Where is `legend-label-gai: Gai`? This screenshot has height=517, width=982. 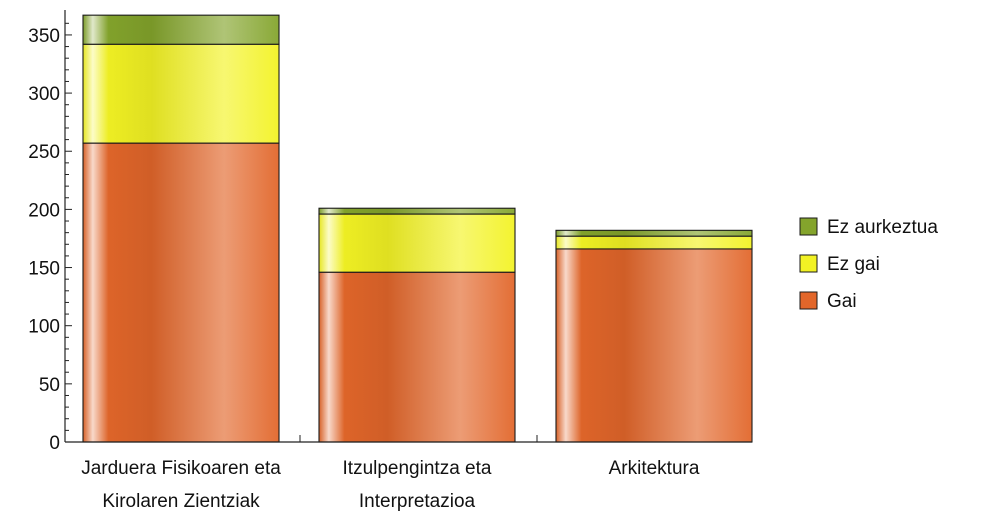
legend-label-gai: Gai is located at coordinates (842, 301).